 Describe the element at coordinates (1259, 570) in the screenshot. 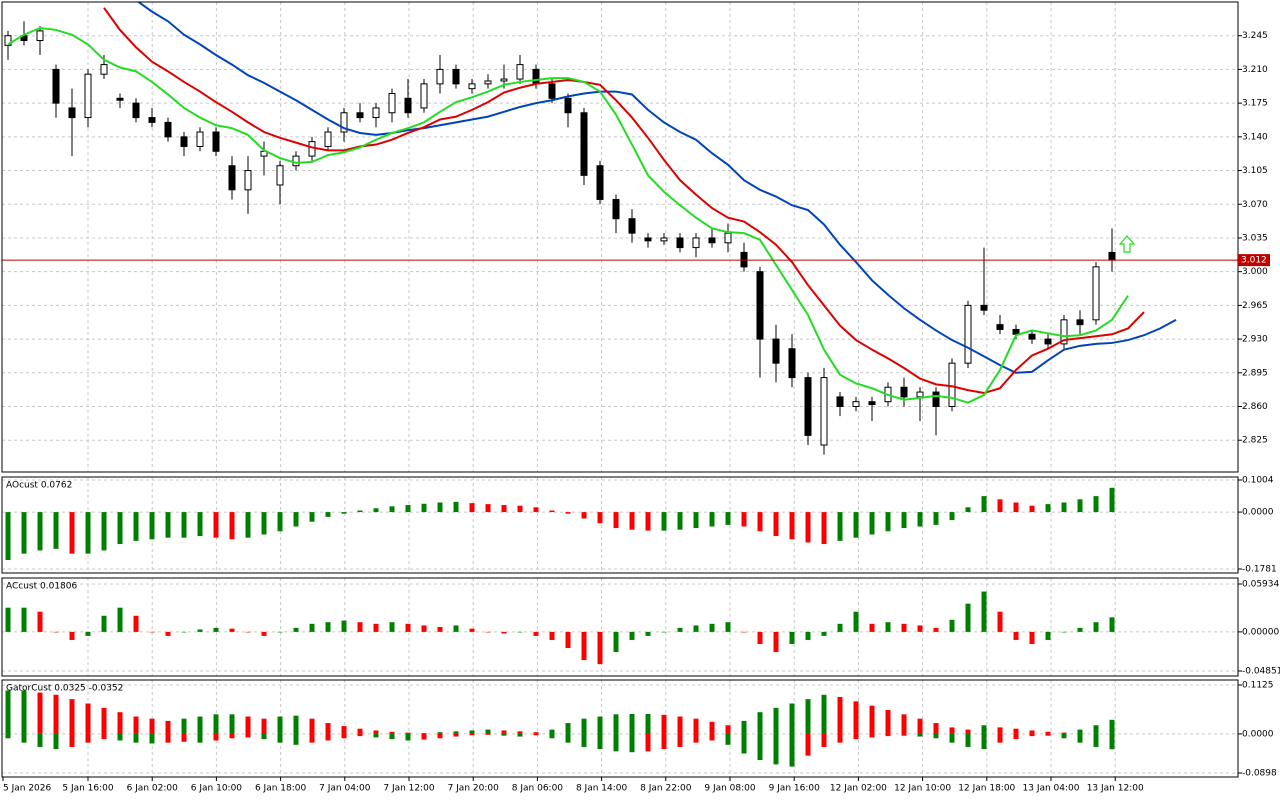

I see `y-tick-label: -0.1781` at that location.